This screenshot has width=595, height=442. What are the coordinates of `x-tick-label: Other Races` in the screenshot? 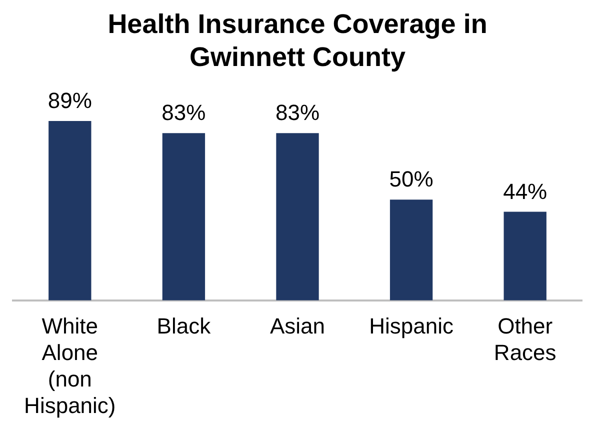 It's located at (525, 340).